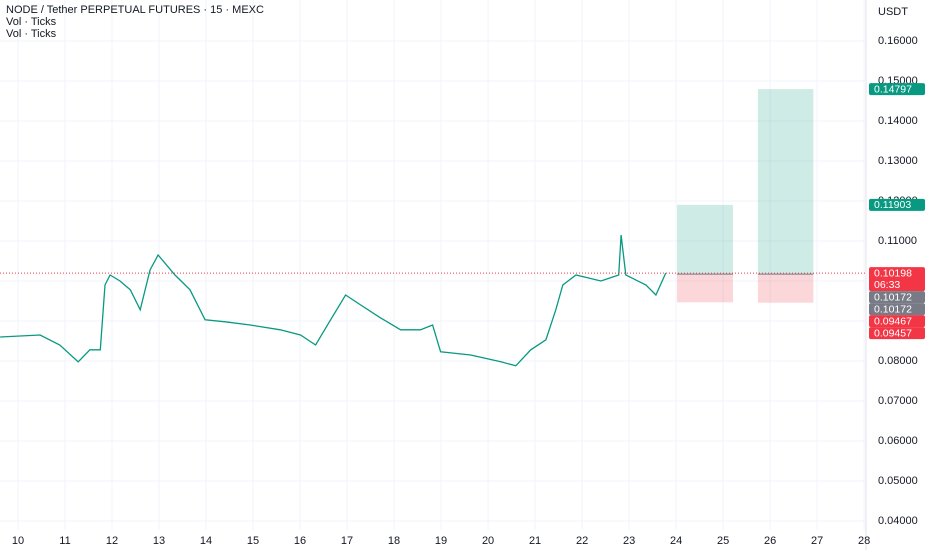 This screenshot has height=550, width=932. What do you see at coordinates (206, 541) in the screenshot?
I see `x-tick-label: 14` at bounding box center [206, 541].